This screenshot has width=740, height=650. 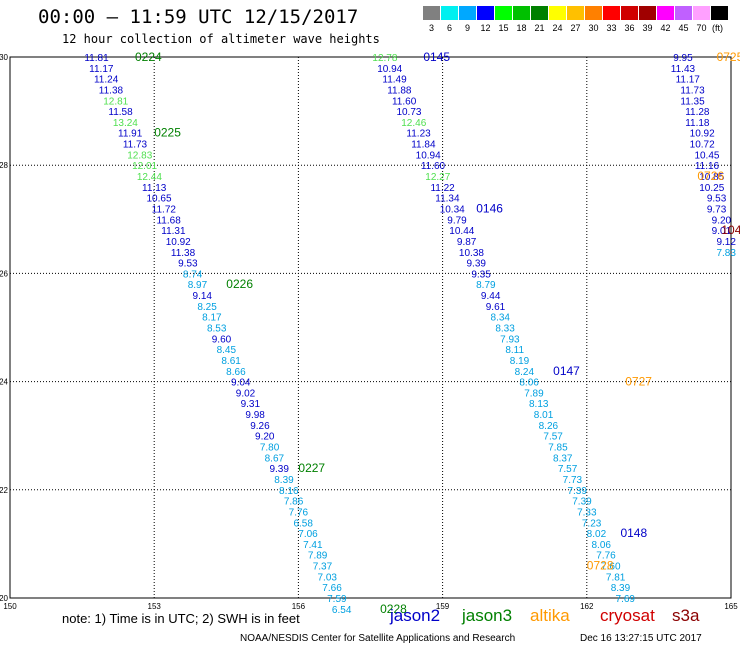 I want to click on legend-swatch-label: 24, so click(x=557, y=28).